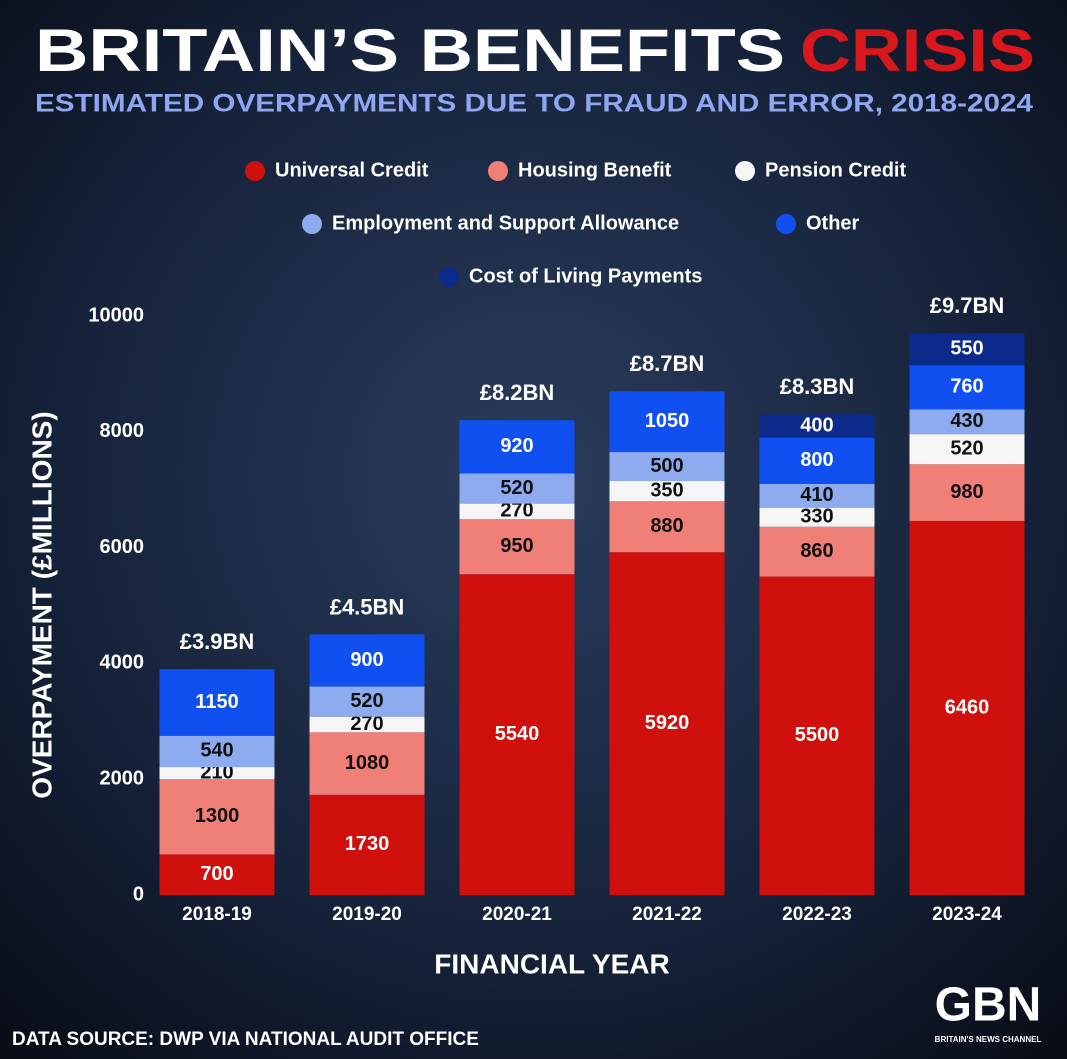 This screenshot has height=1059, width=1067. What do you see at coordinates (595, 170) in the screenshot?
I see `legend-label: Housing Benefit` at bounding box center [595, 170].